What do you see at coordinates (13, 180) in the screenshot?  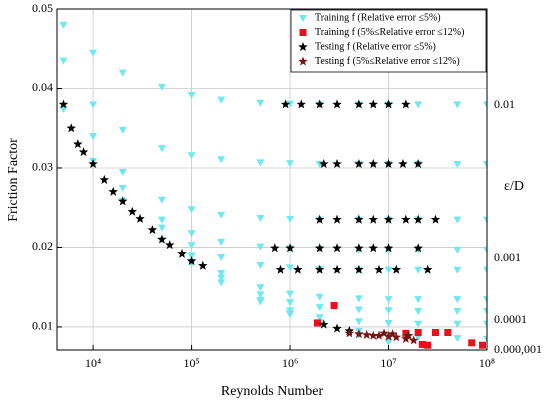 I see `y-axis-title: Friction Factor` at bounding box center [13, 180].